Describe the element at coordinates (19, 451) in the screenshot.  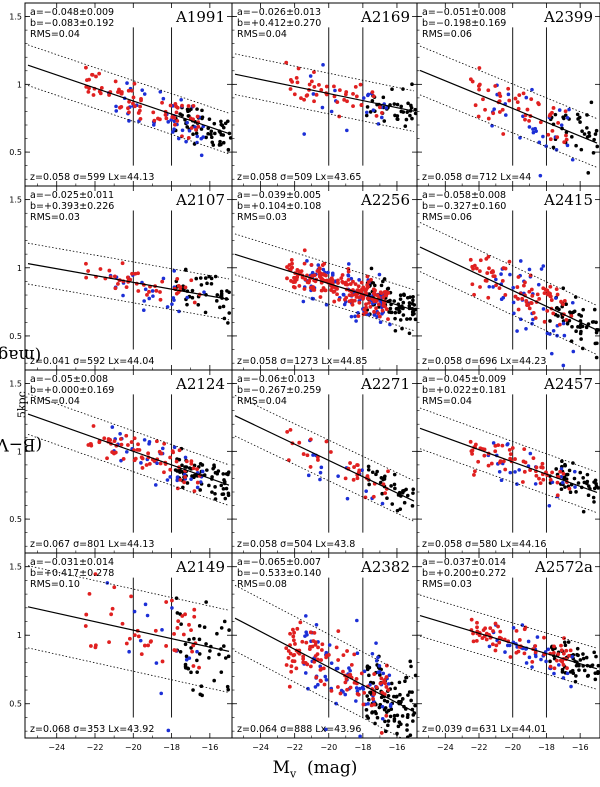
I see `y-tick-label: 1` at that location.